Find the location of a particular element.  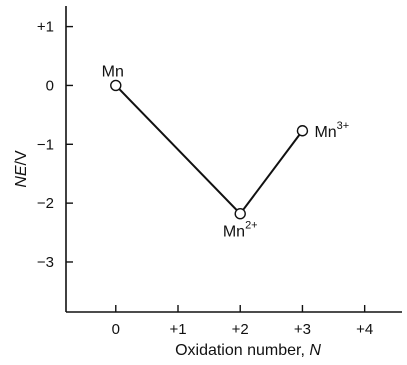

y-tick-label: −3 is located at coordinates (45, 262).